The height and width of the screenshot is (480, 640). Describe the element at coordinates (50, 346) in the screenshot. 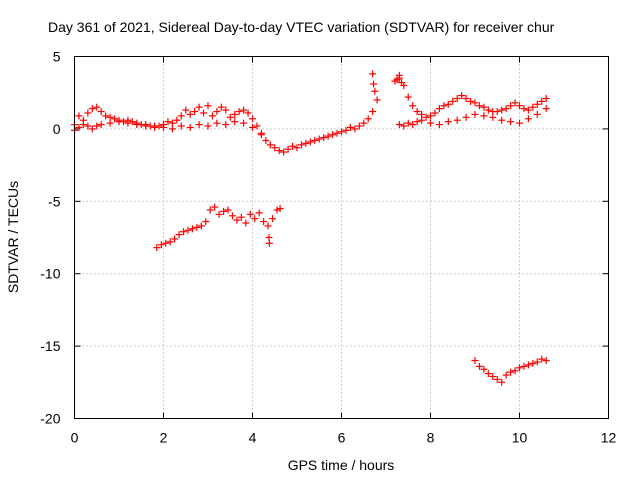

I see `y-tick-label: -15` at that location.